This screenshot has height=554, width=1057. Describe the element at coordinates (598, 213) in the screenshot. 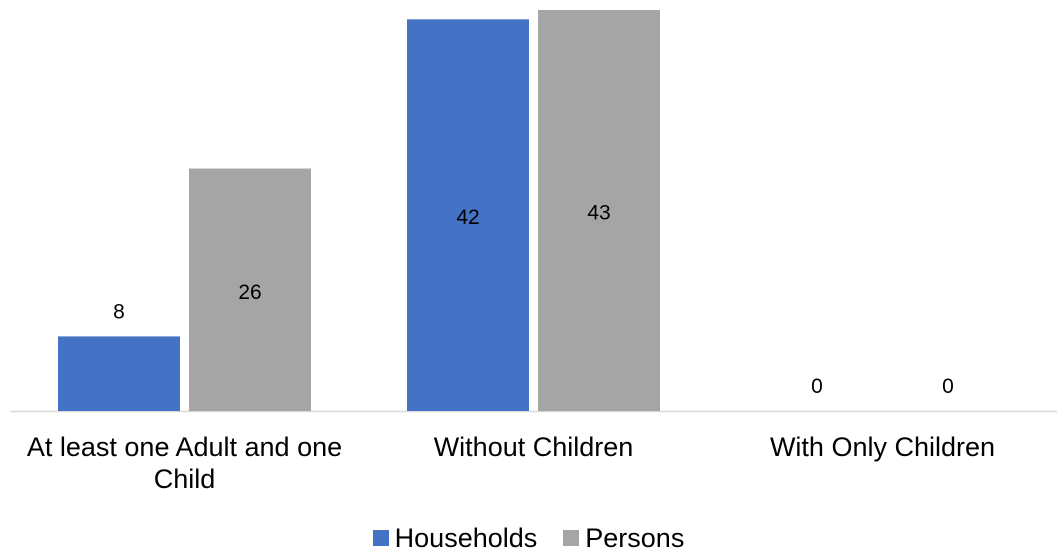

I see `data-label-persons-1: 43` at that location.